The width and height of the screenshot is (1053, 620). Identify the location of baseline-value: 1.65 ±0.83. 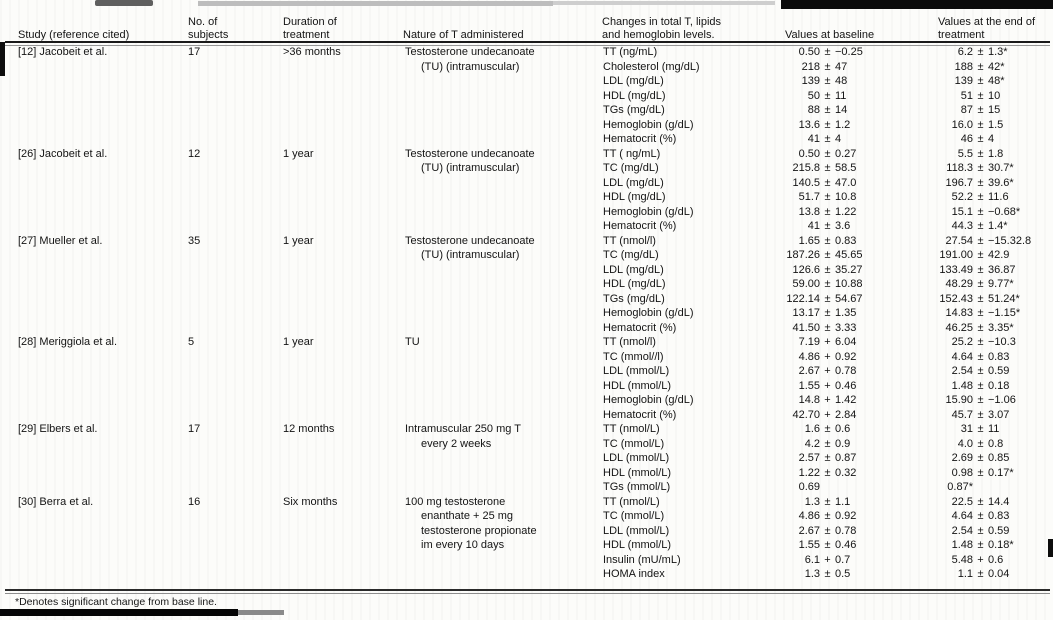
(861, 241).